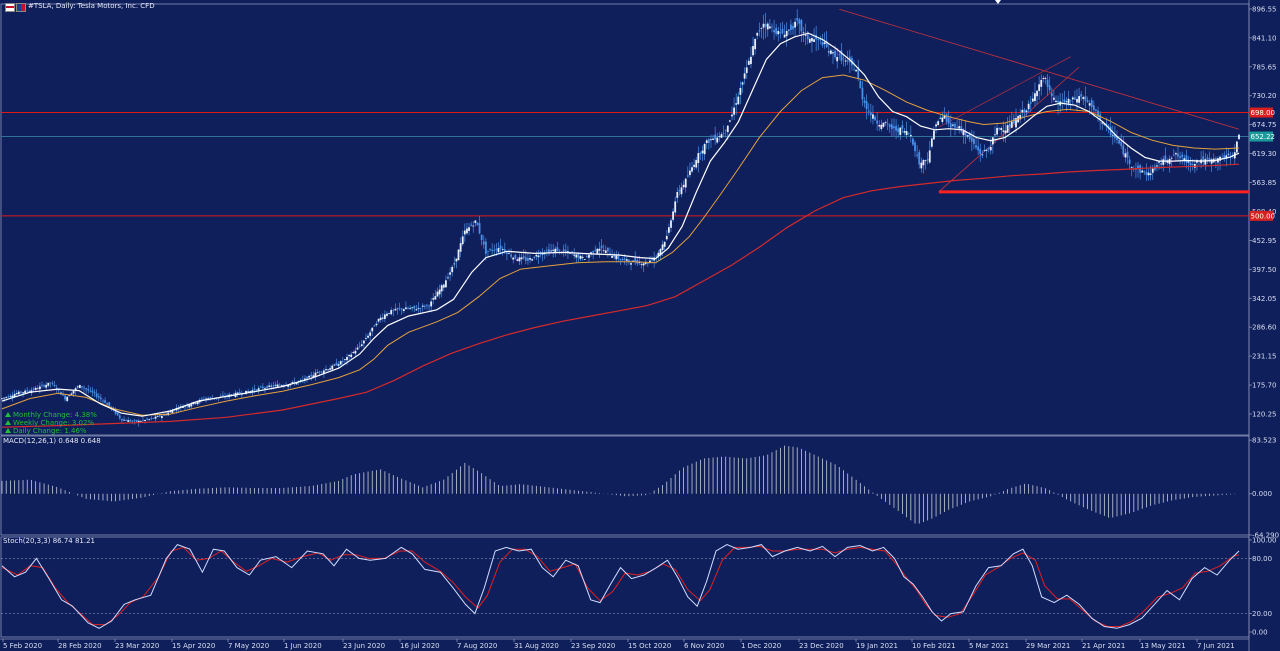 The image size is (1280, 651). What do you see at coordinates (1264, 270) in the screenshot?
I see `price-tick-label: 397.50` at bounding box center [1264, 270].